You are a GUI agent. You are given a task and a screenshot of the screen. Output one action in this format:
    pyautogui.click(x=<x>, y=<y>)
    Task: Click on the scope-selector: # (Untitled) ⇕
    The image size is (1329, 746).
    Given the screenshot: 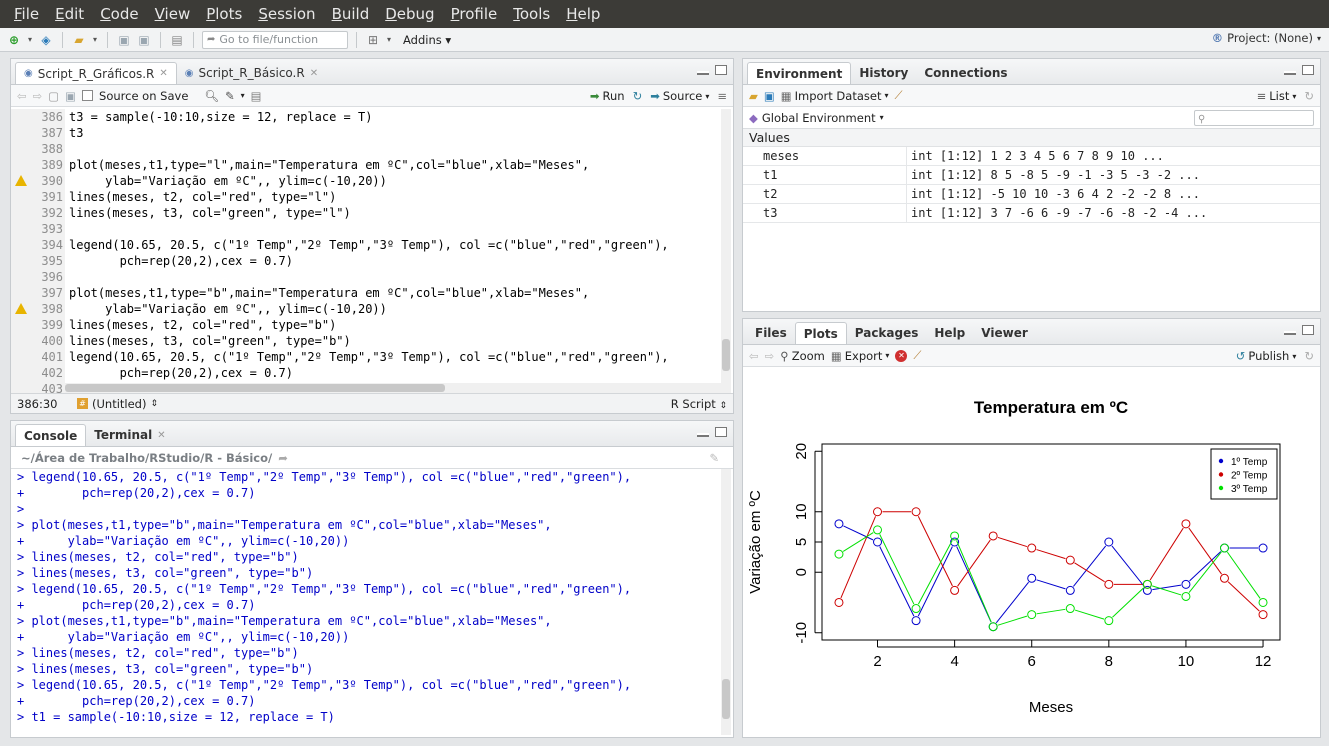 What is the action you would take?
    pyautogui.click(x=117, y=404)
    